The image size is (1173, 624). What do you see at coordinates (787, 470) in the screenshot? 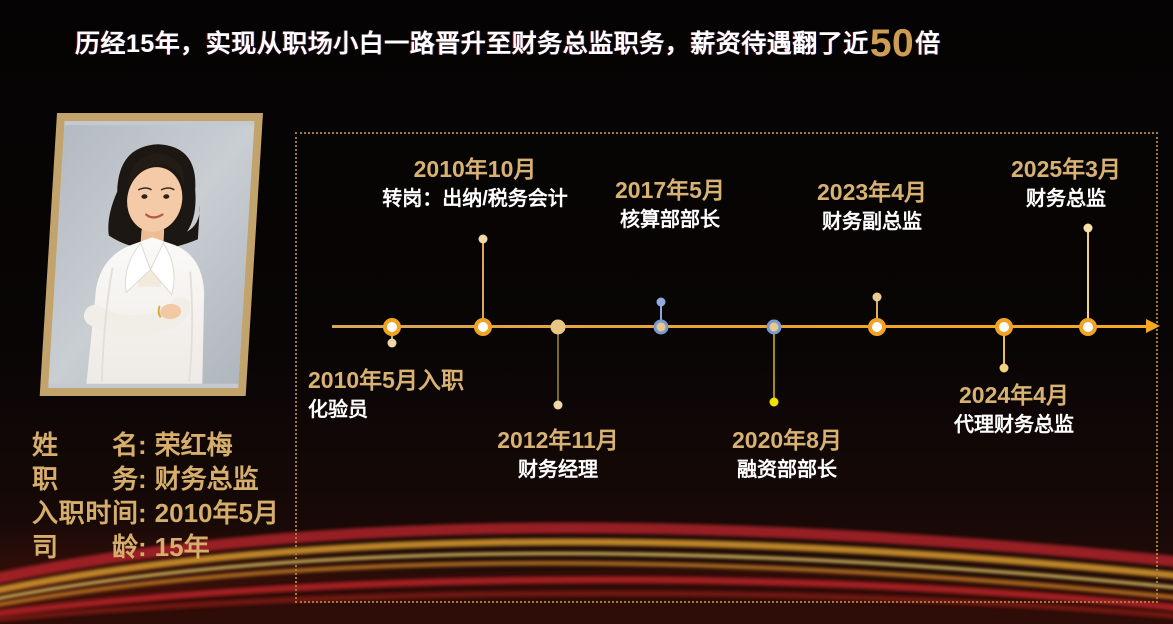
I see `event-desc: 融资部部长` at bounding box center [787, 470].